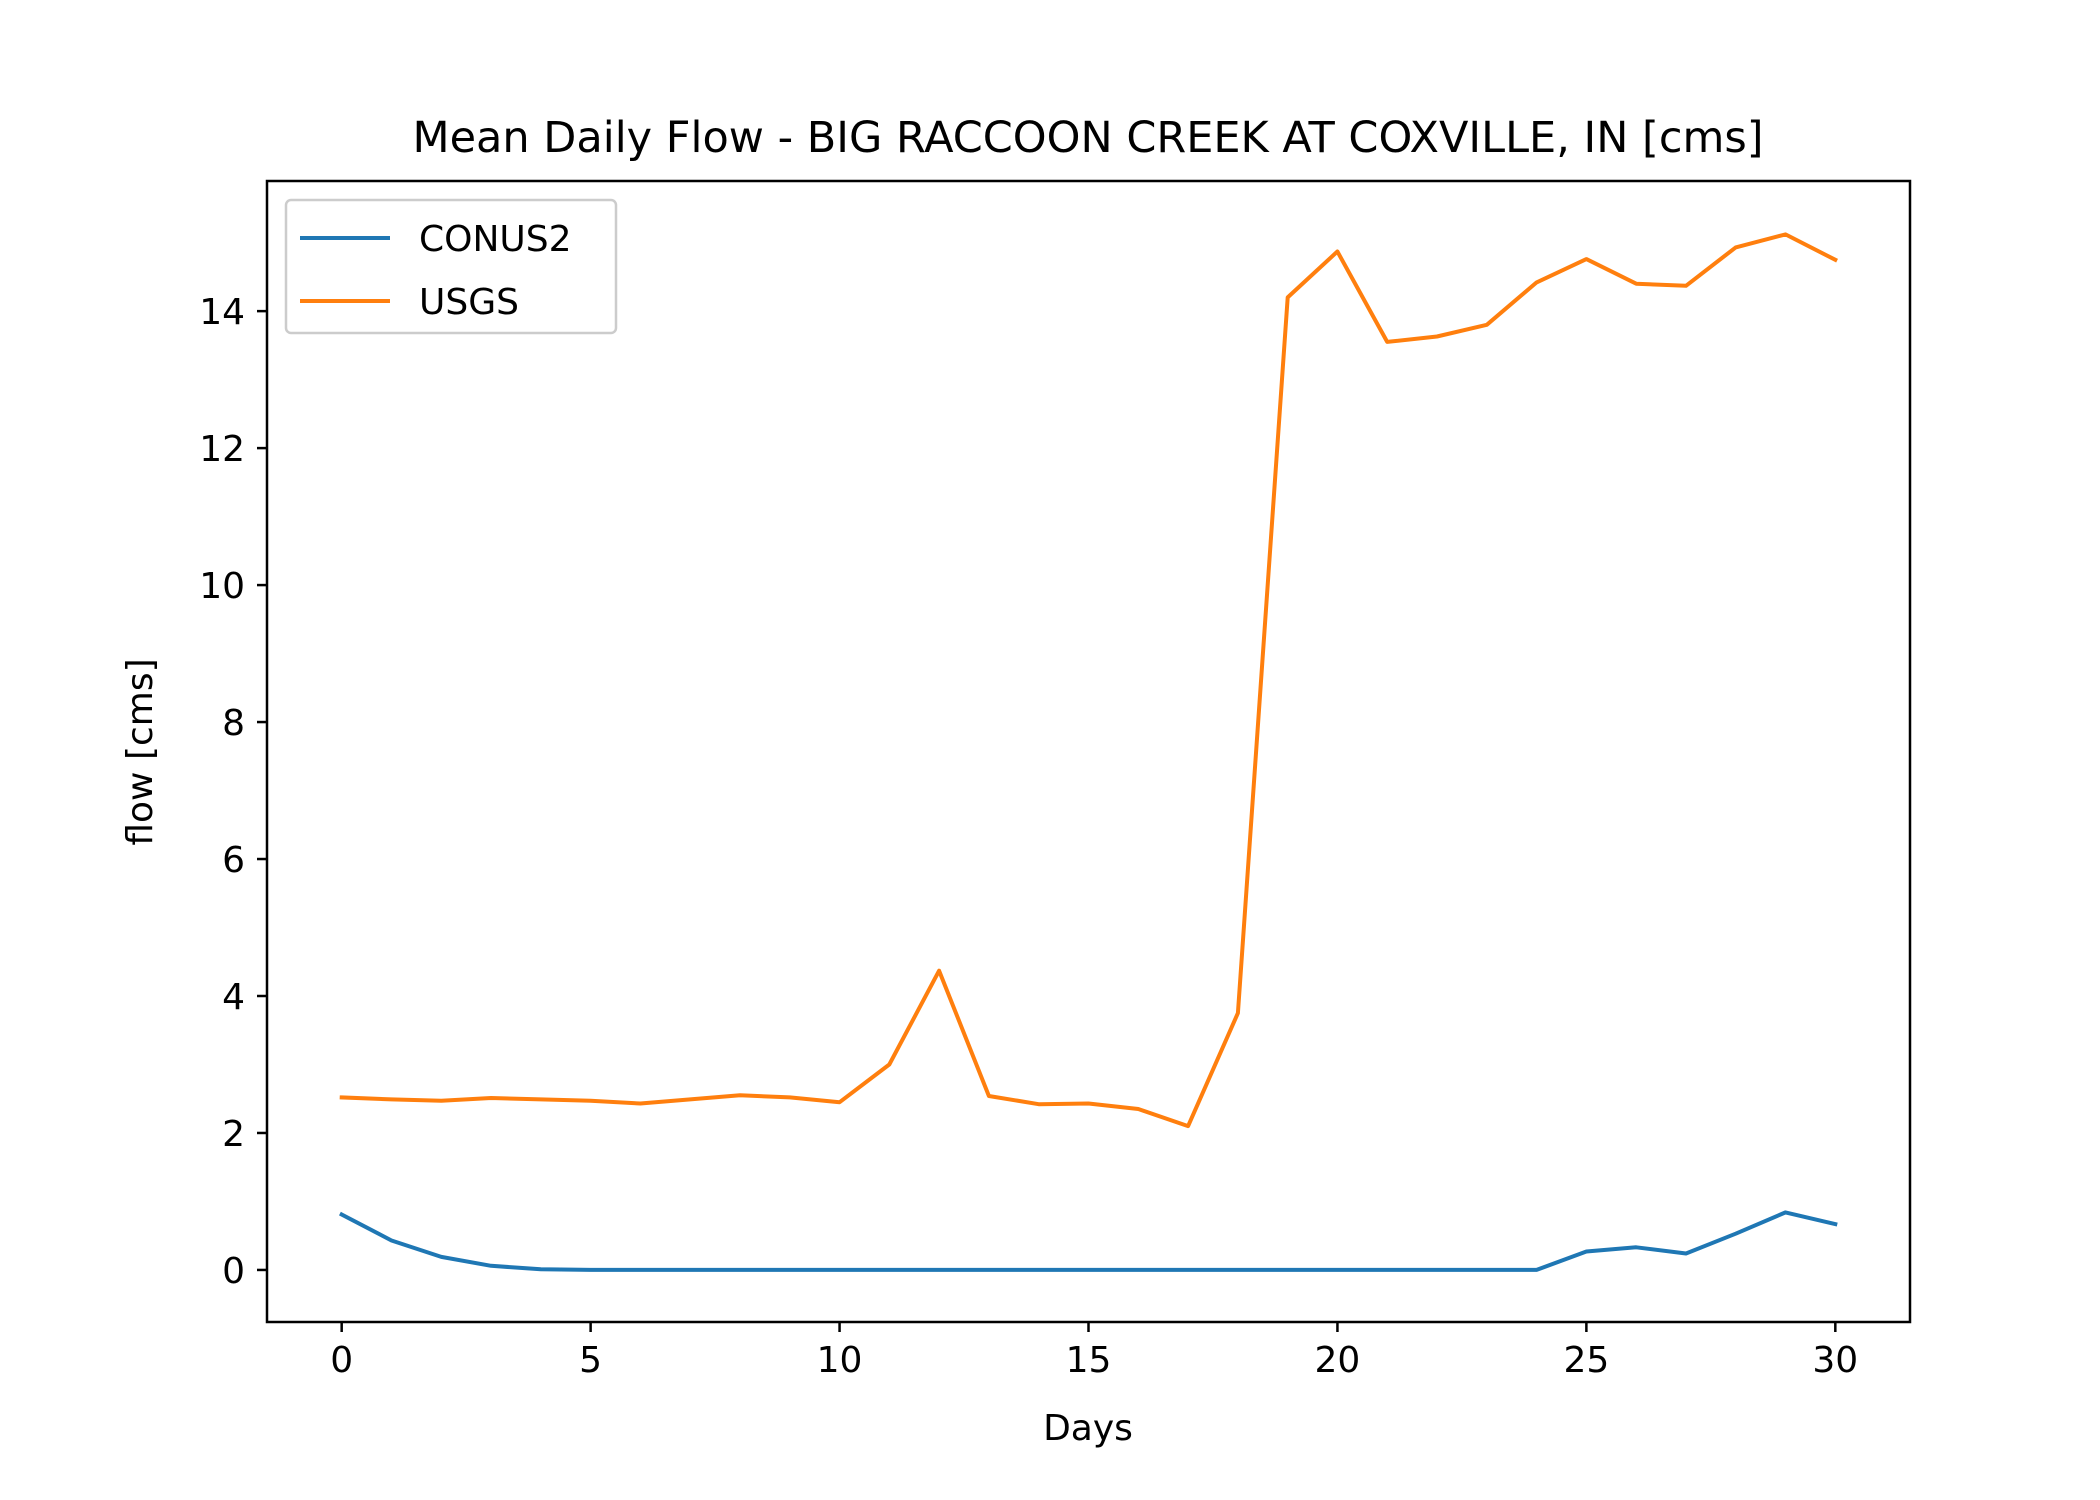 The image size is (2100, 1500). I want to click on x-axis-label: Days, so click(1088, 1428).